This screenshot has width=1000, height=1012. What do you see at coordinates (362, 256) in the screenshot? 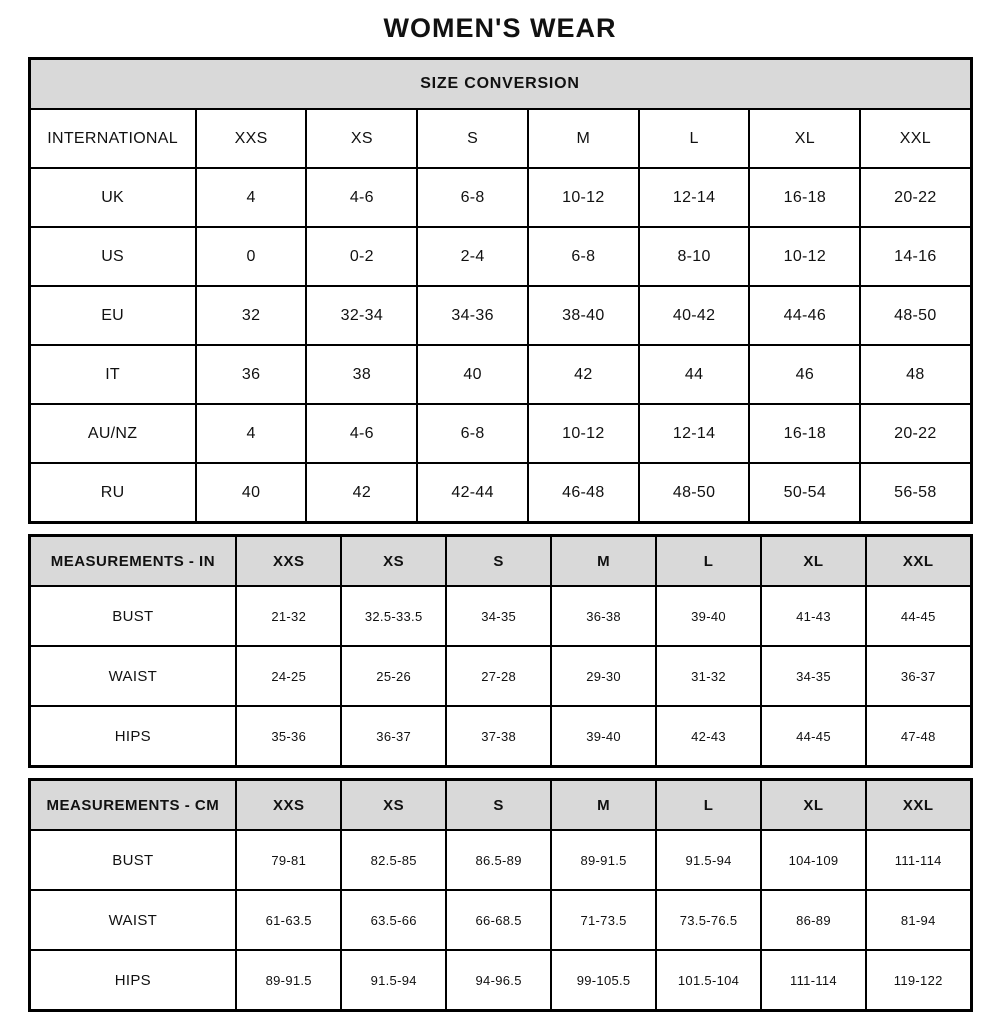
I see `table-cell: 0-2` at bounding box center [362, 256].